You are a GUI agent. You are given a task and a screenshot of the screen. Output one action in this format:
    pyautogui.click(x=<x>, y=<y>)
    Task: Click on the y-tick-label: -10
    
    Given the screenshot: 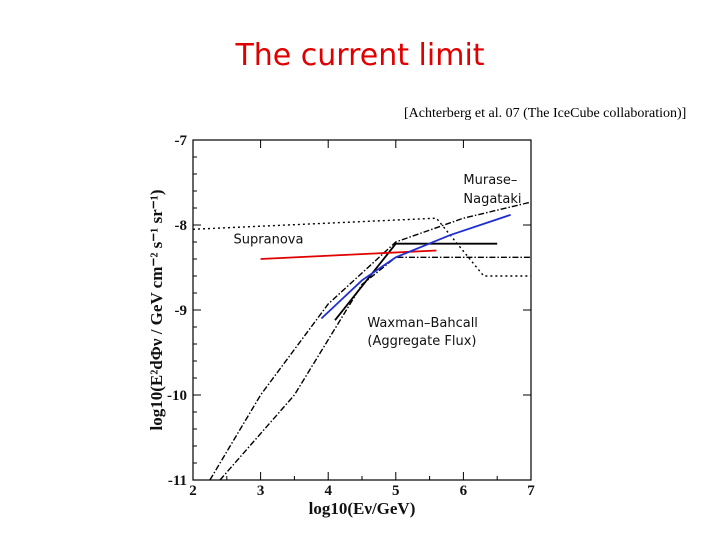 What is the action you would take?
    pyautogui.click(x=177, y=396)
    